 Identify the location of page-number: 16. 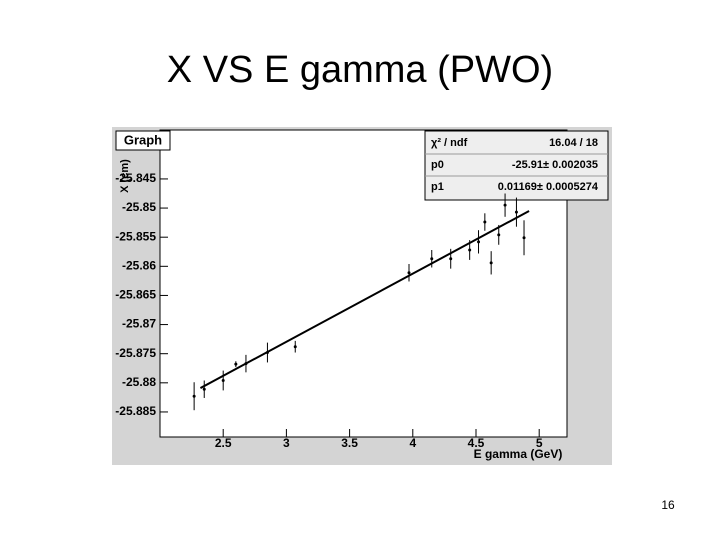
(668, 505).